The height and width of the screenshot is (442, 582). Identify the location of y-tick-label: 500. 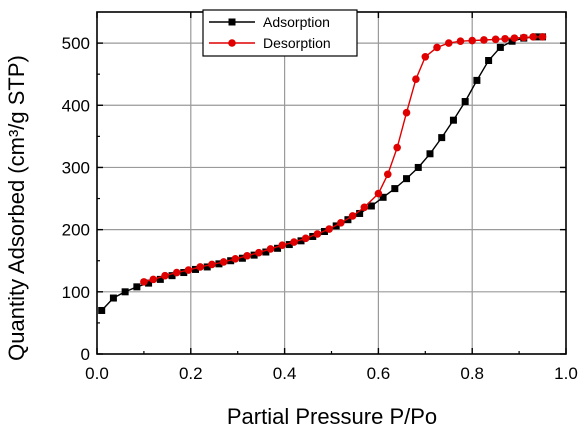
(76, 43).